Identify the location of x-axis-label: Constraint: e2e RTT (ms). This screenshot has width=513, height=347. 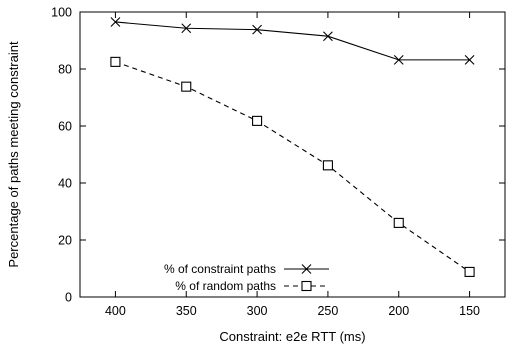
(292, 336).